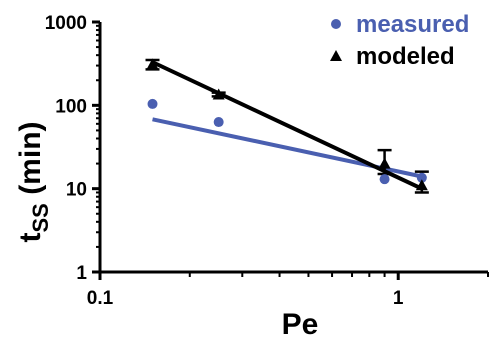  I want to click on legend-label-measured: measured, so click(412, 24).